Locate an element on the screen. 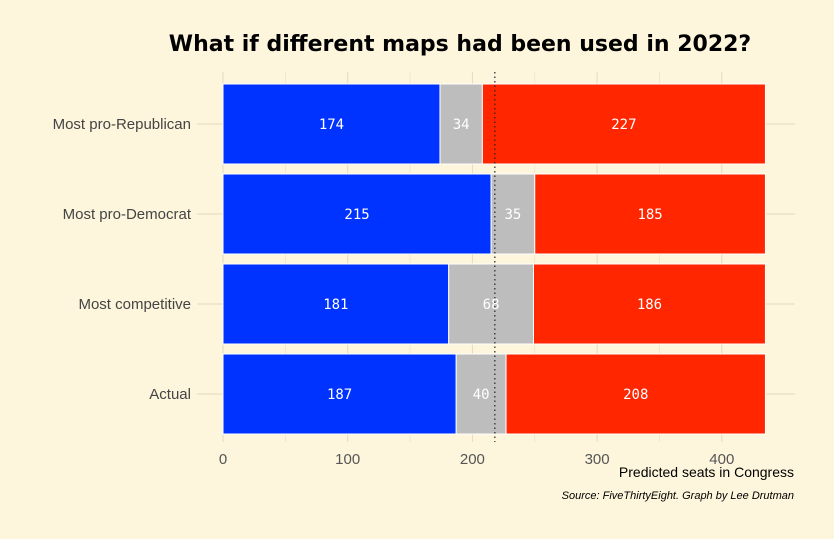 Image resolution: width=834 pixels, height=539 pixels. bar-value-label-0-2: 227 is located at coordinates (623, 125).